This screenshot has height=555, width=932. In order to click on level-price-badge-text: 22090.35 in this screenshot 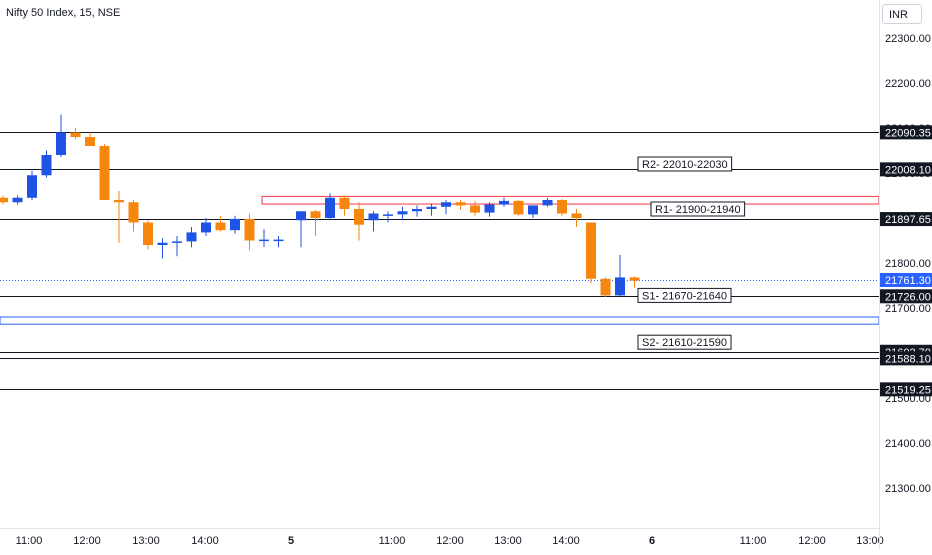, I will do `click(908, 133)`.